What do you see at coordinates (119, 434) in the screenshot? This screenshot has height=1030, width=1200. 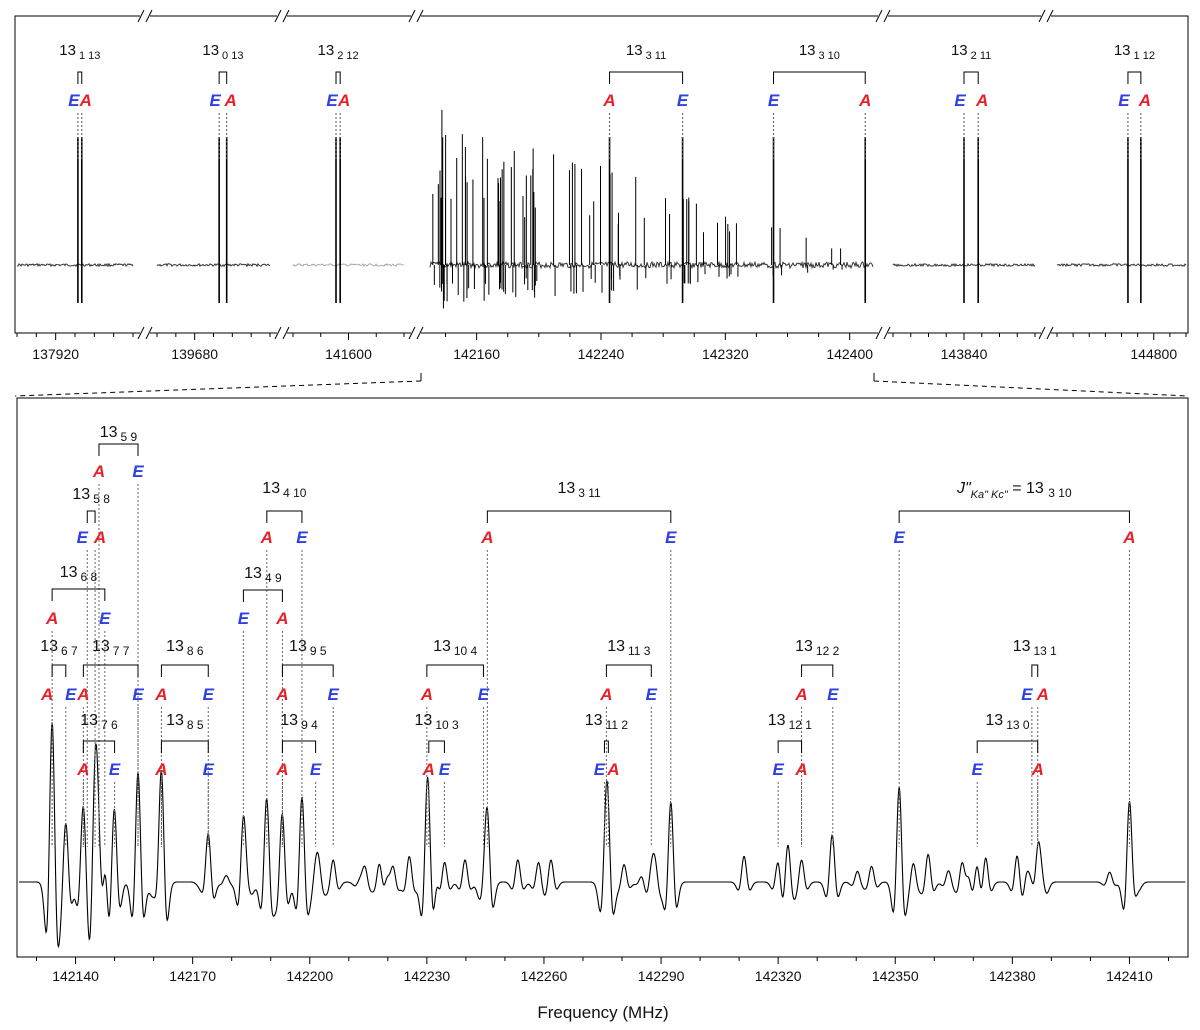 I see `bottom-transition-label: 13 5 9` at bounding box center [119, 434].